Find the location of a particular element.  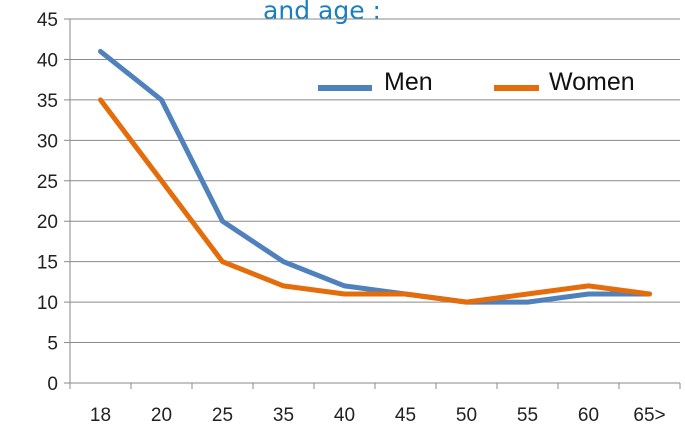

legend-label-women: Women is located at coordinates (592, 82).